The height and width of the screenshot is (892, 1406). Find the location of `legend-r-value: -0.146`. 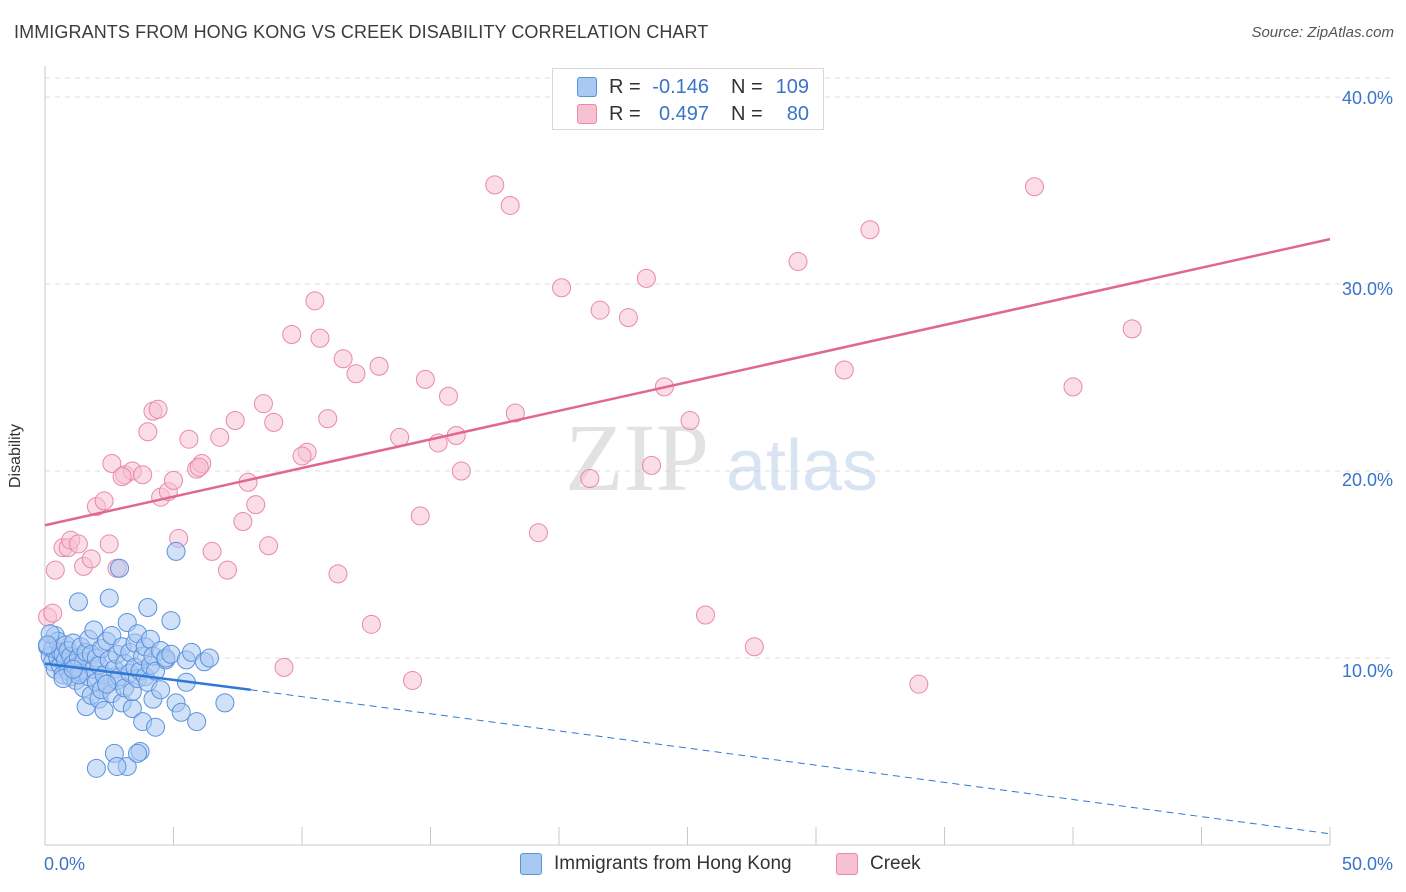

legend-r-value: -0.146 is located at coordinates (680, 86).